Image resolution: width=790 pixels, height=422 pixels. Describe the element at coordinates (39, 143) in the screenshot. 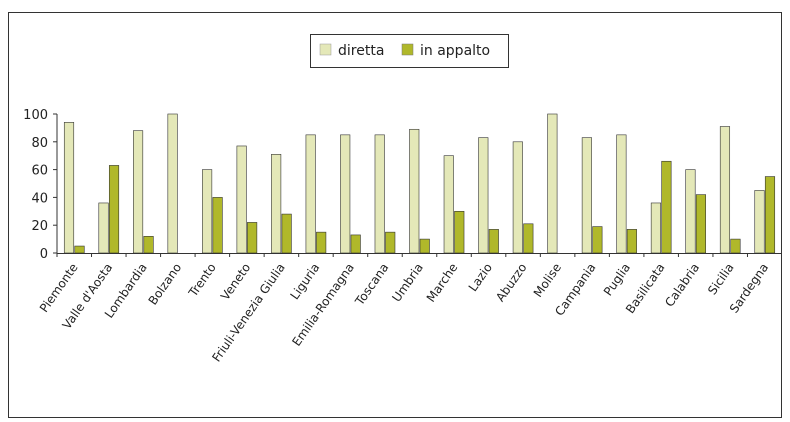

I see `y-tick-label: 80` at that location.